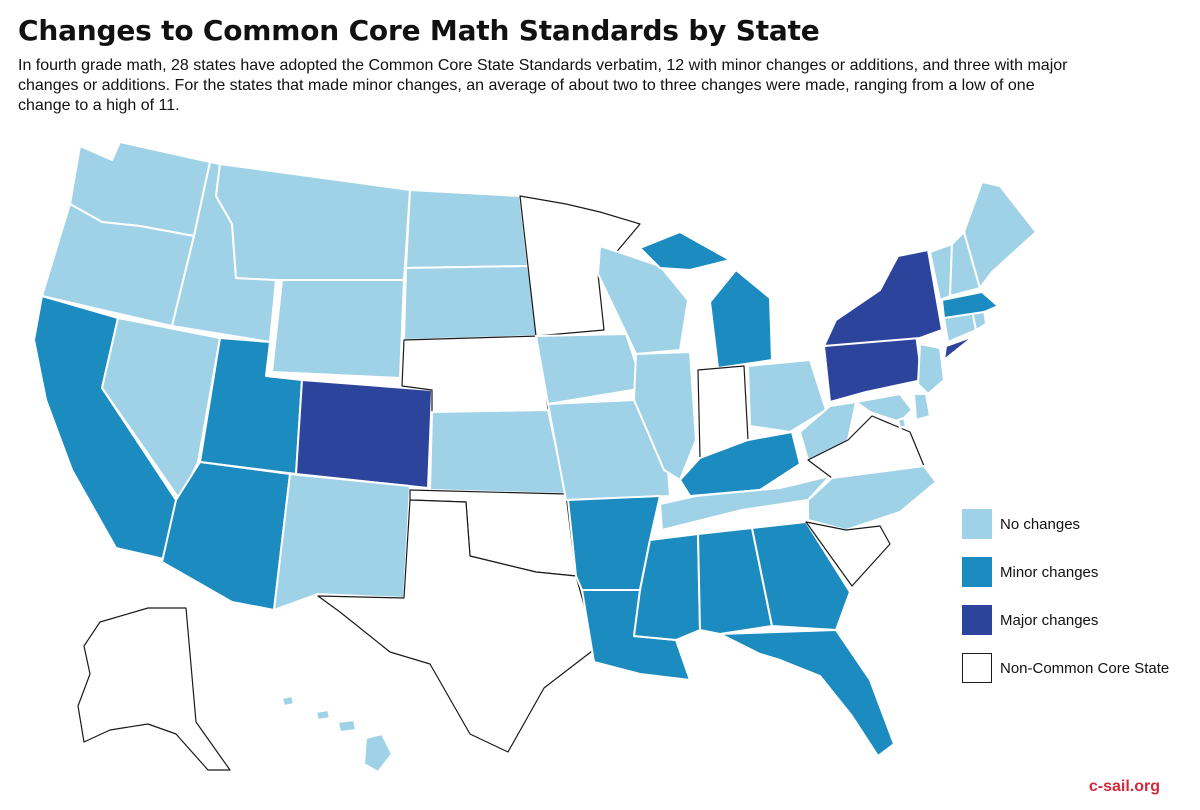 The height and width of the screenshot is (810, 1200). I want to click on legend-item-non-common-core: Non-Common Core State, so click(1065, 668).